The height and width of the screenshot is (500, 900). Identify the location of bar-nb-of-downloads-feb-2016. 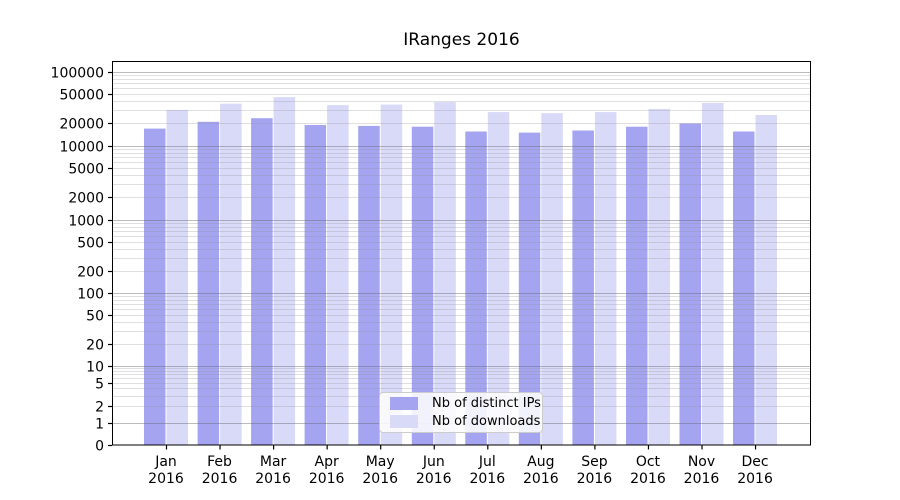
(231, 274).